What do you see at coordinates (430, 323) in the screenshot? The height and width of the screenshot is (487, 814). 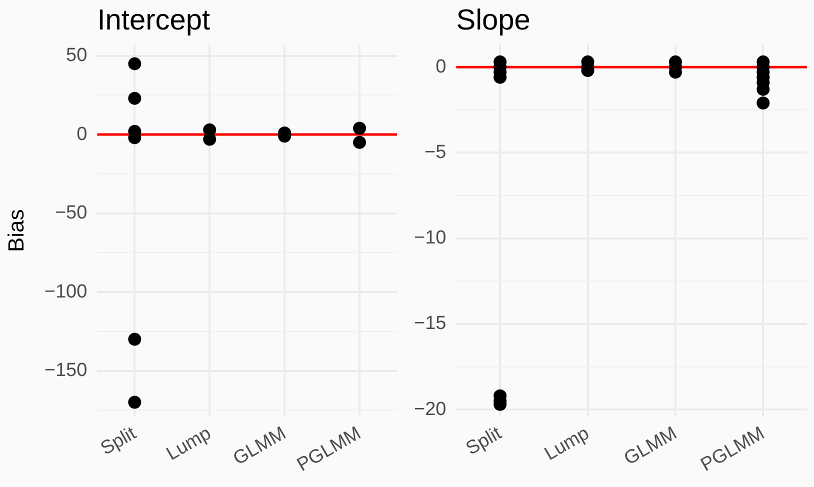 I see `y-tick-label: −15` at bounding box center [430, 323].